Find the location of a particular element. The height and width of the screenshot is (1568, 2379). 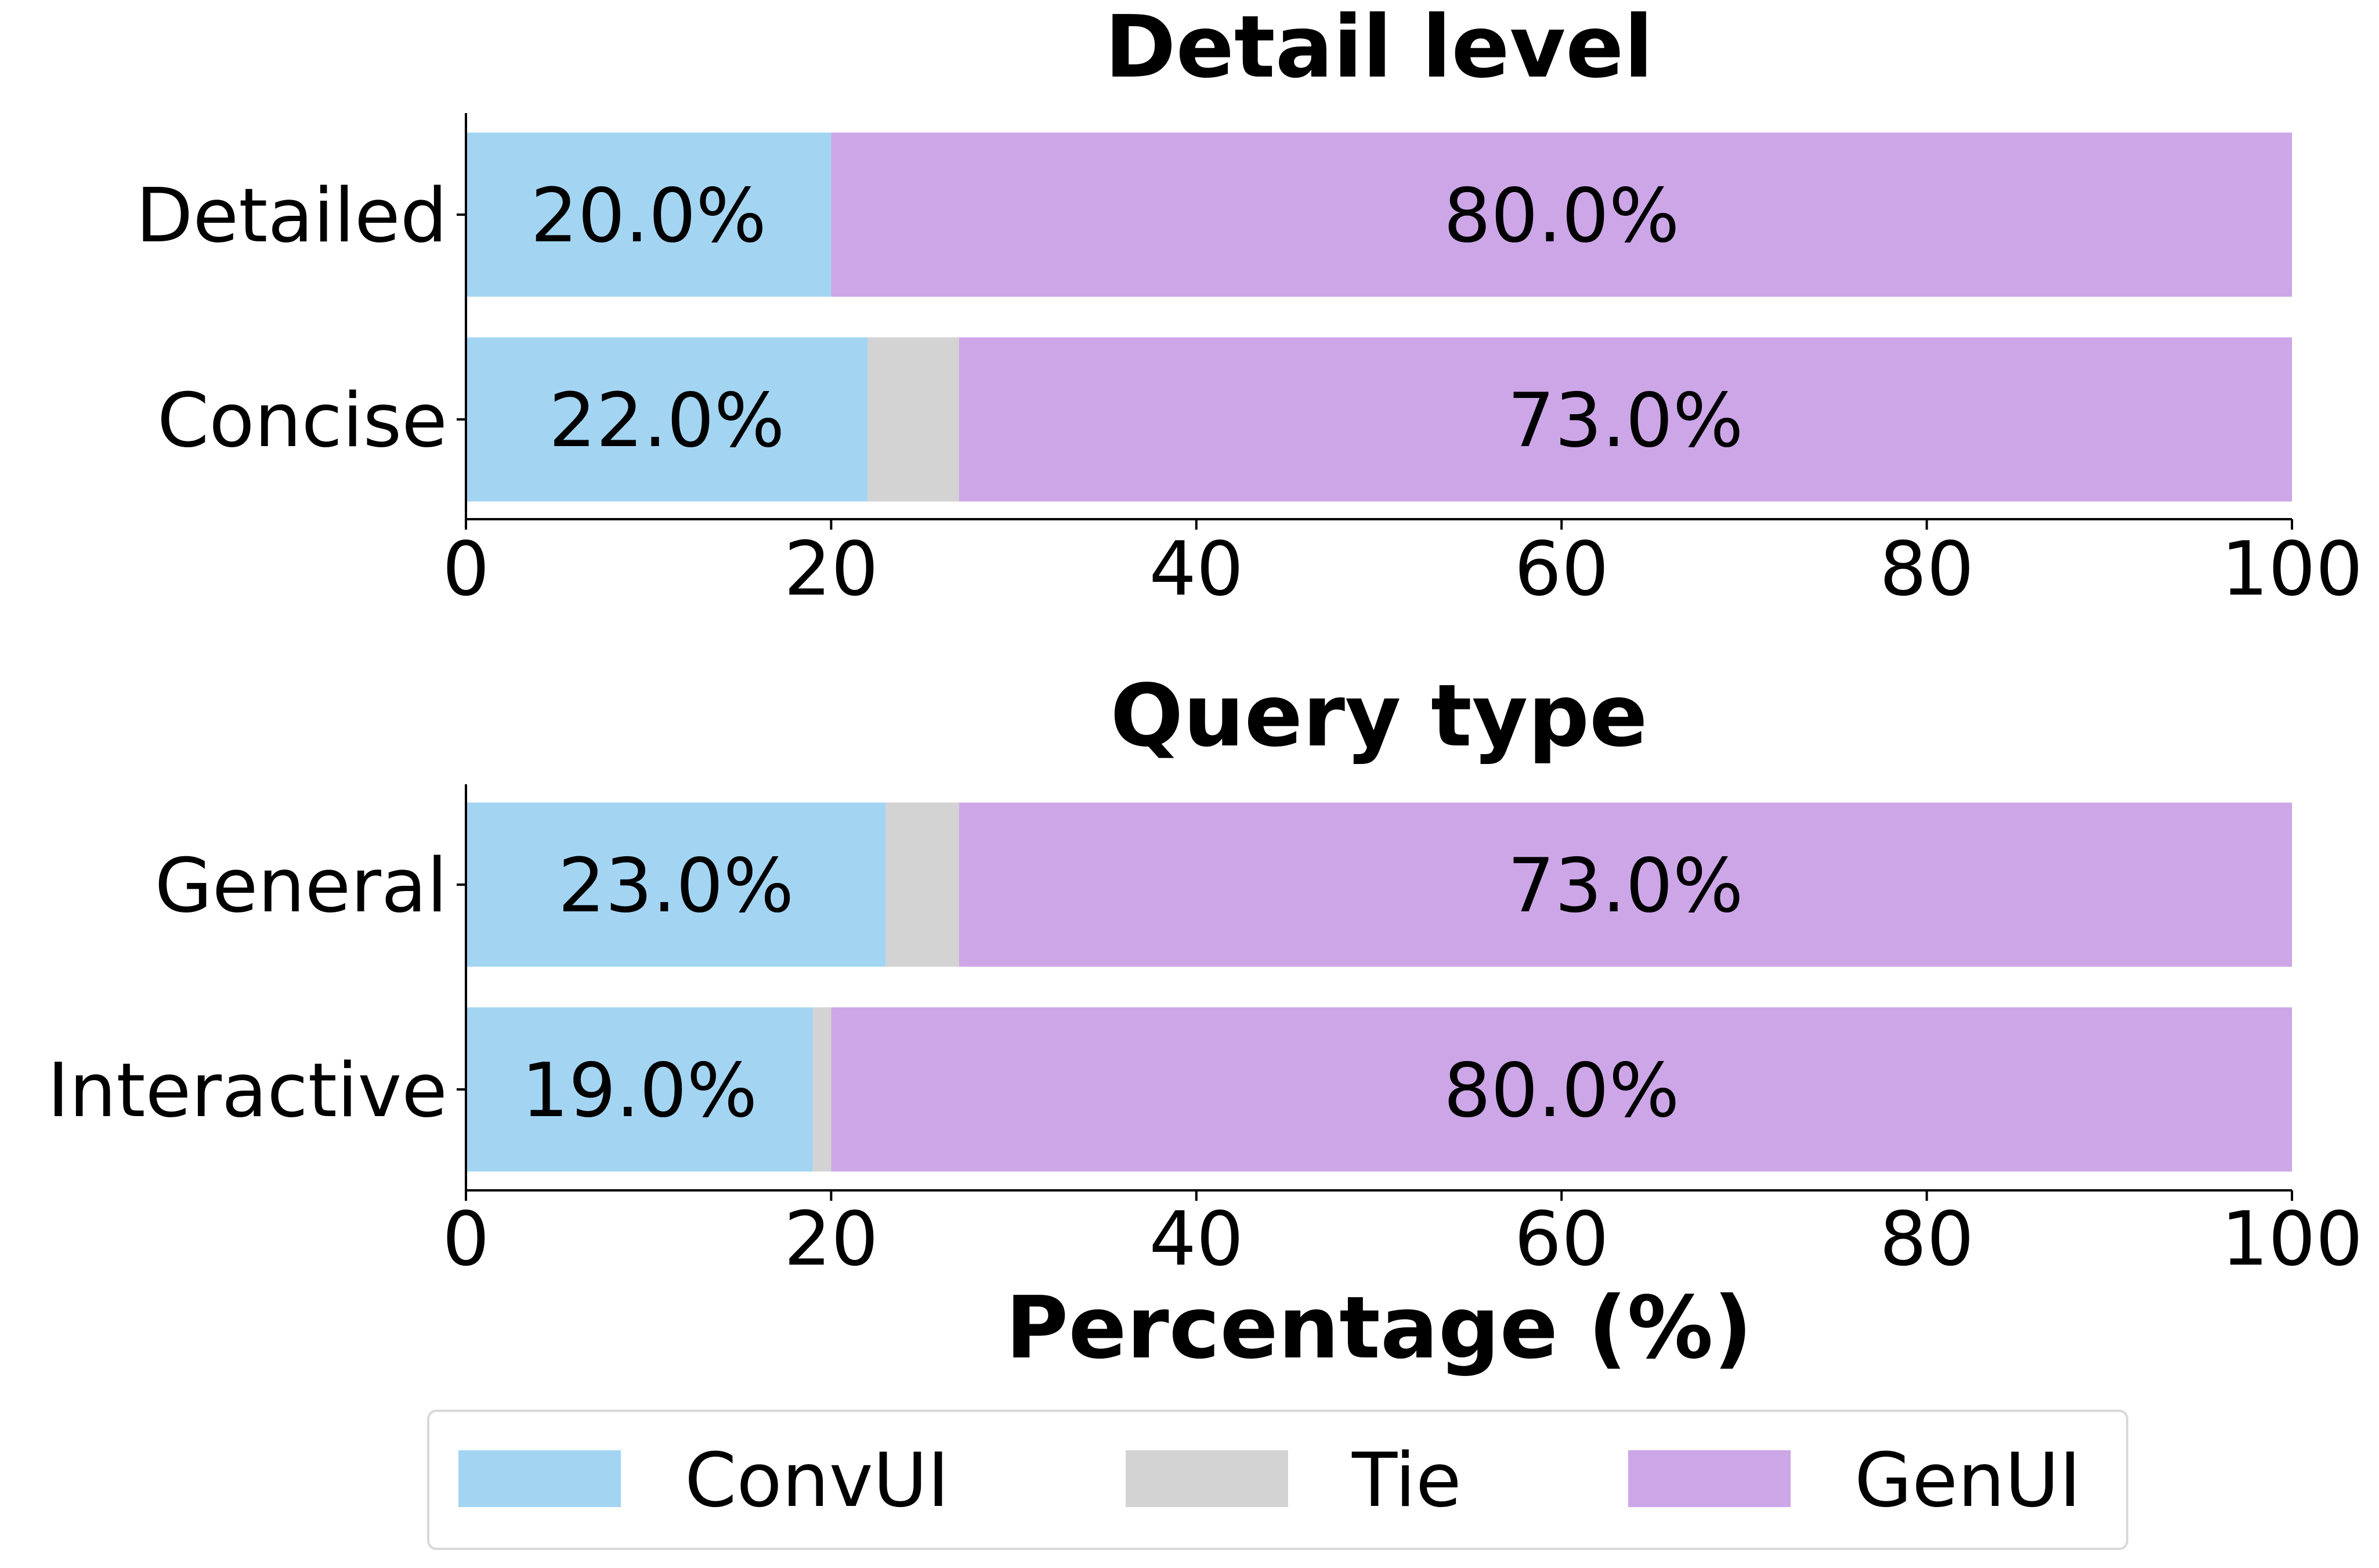

bar-tie-general is located at coordinates (922, 884).